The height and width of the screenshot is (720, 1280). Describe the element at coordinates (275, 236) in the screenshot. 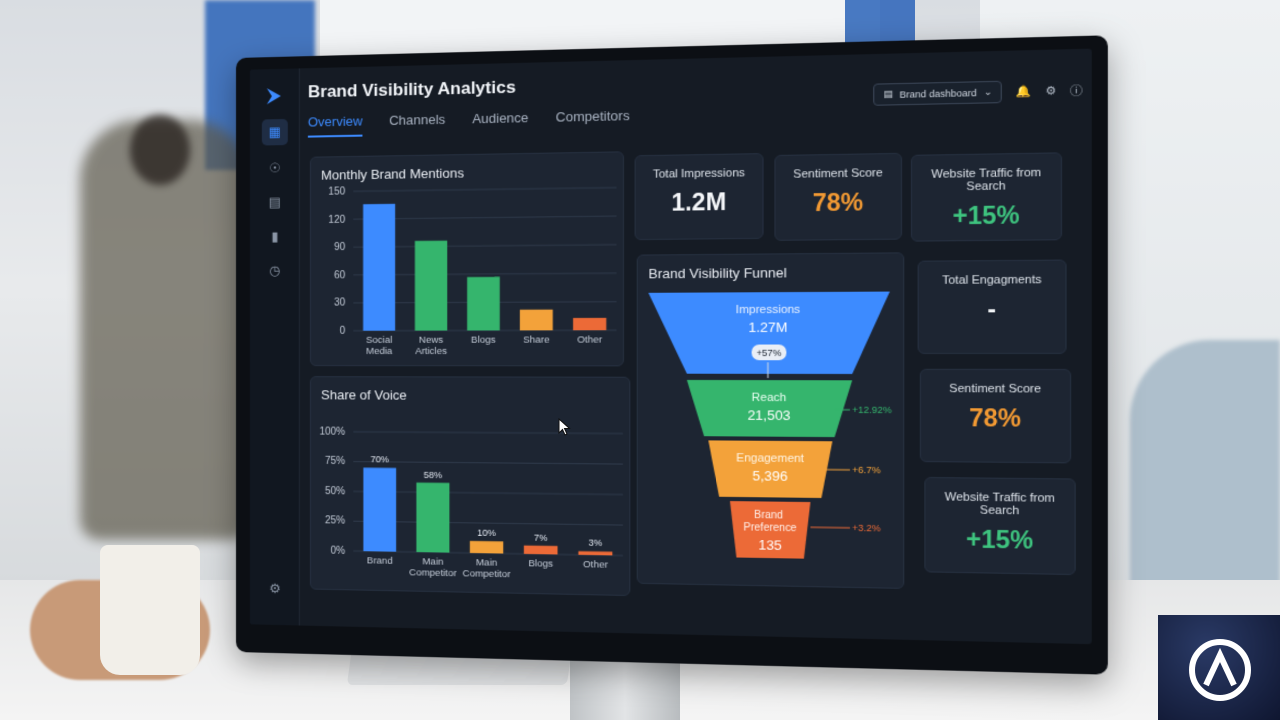

I see `bar-chart-icon: ▮` at that location.